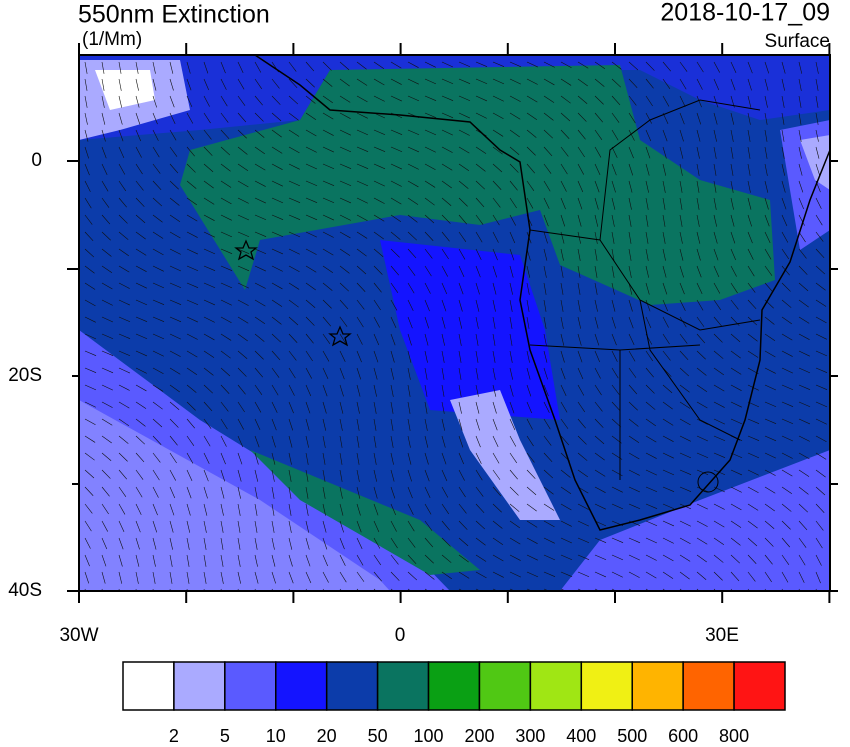 This screenshot has width=850, height=747. Describe the element at coordinates (645, 289) in the screenshot. I see `borders` at that location.